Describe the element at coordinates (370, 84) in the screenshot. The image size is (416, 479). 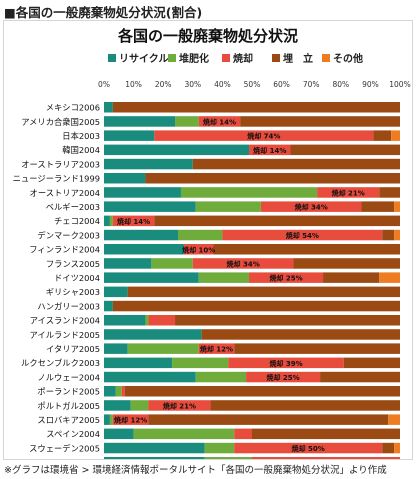
I see `x-tick-label: 90%` at that location.